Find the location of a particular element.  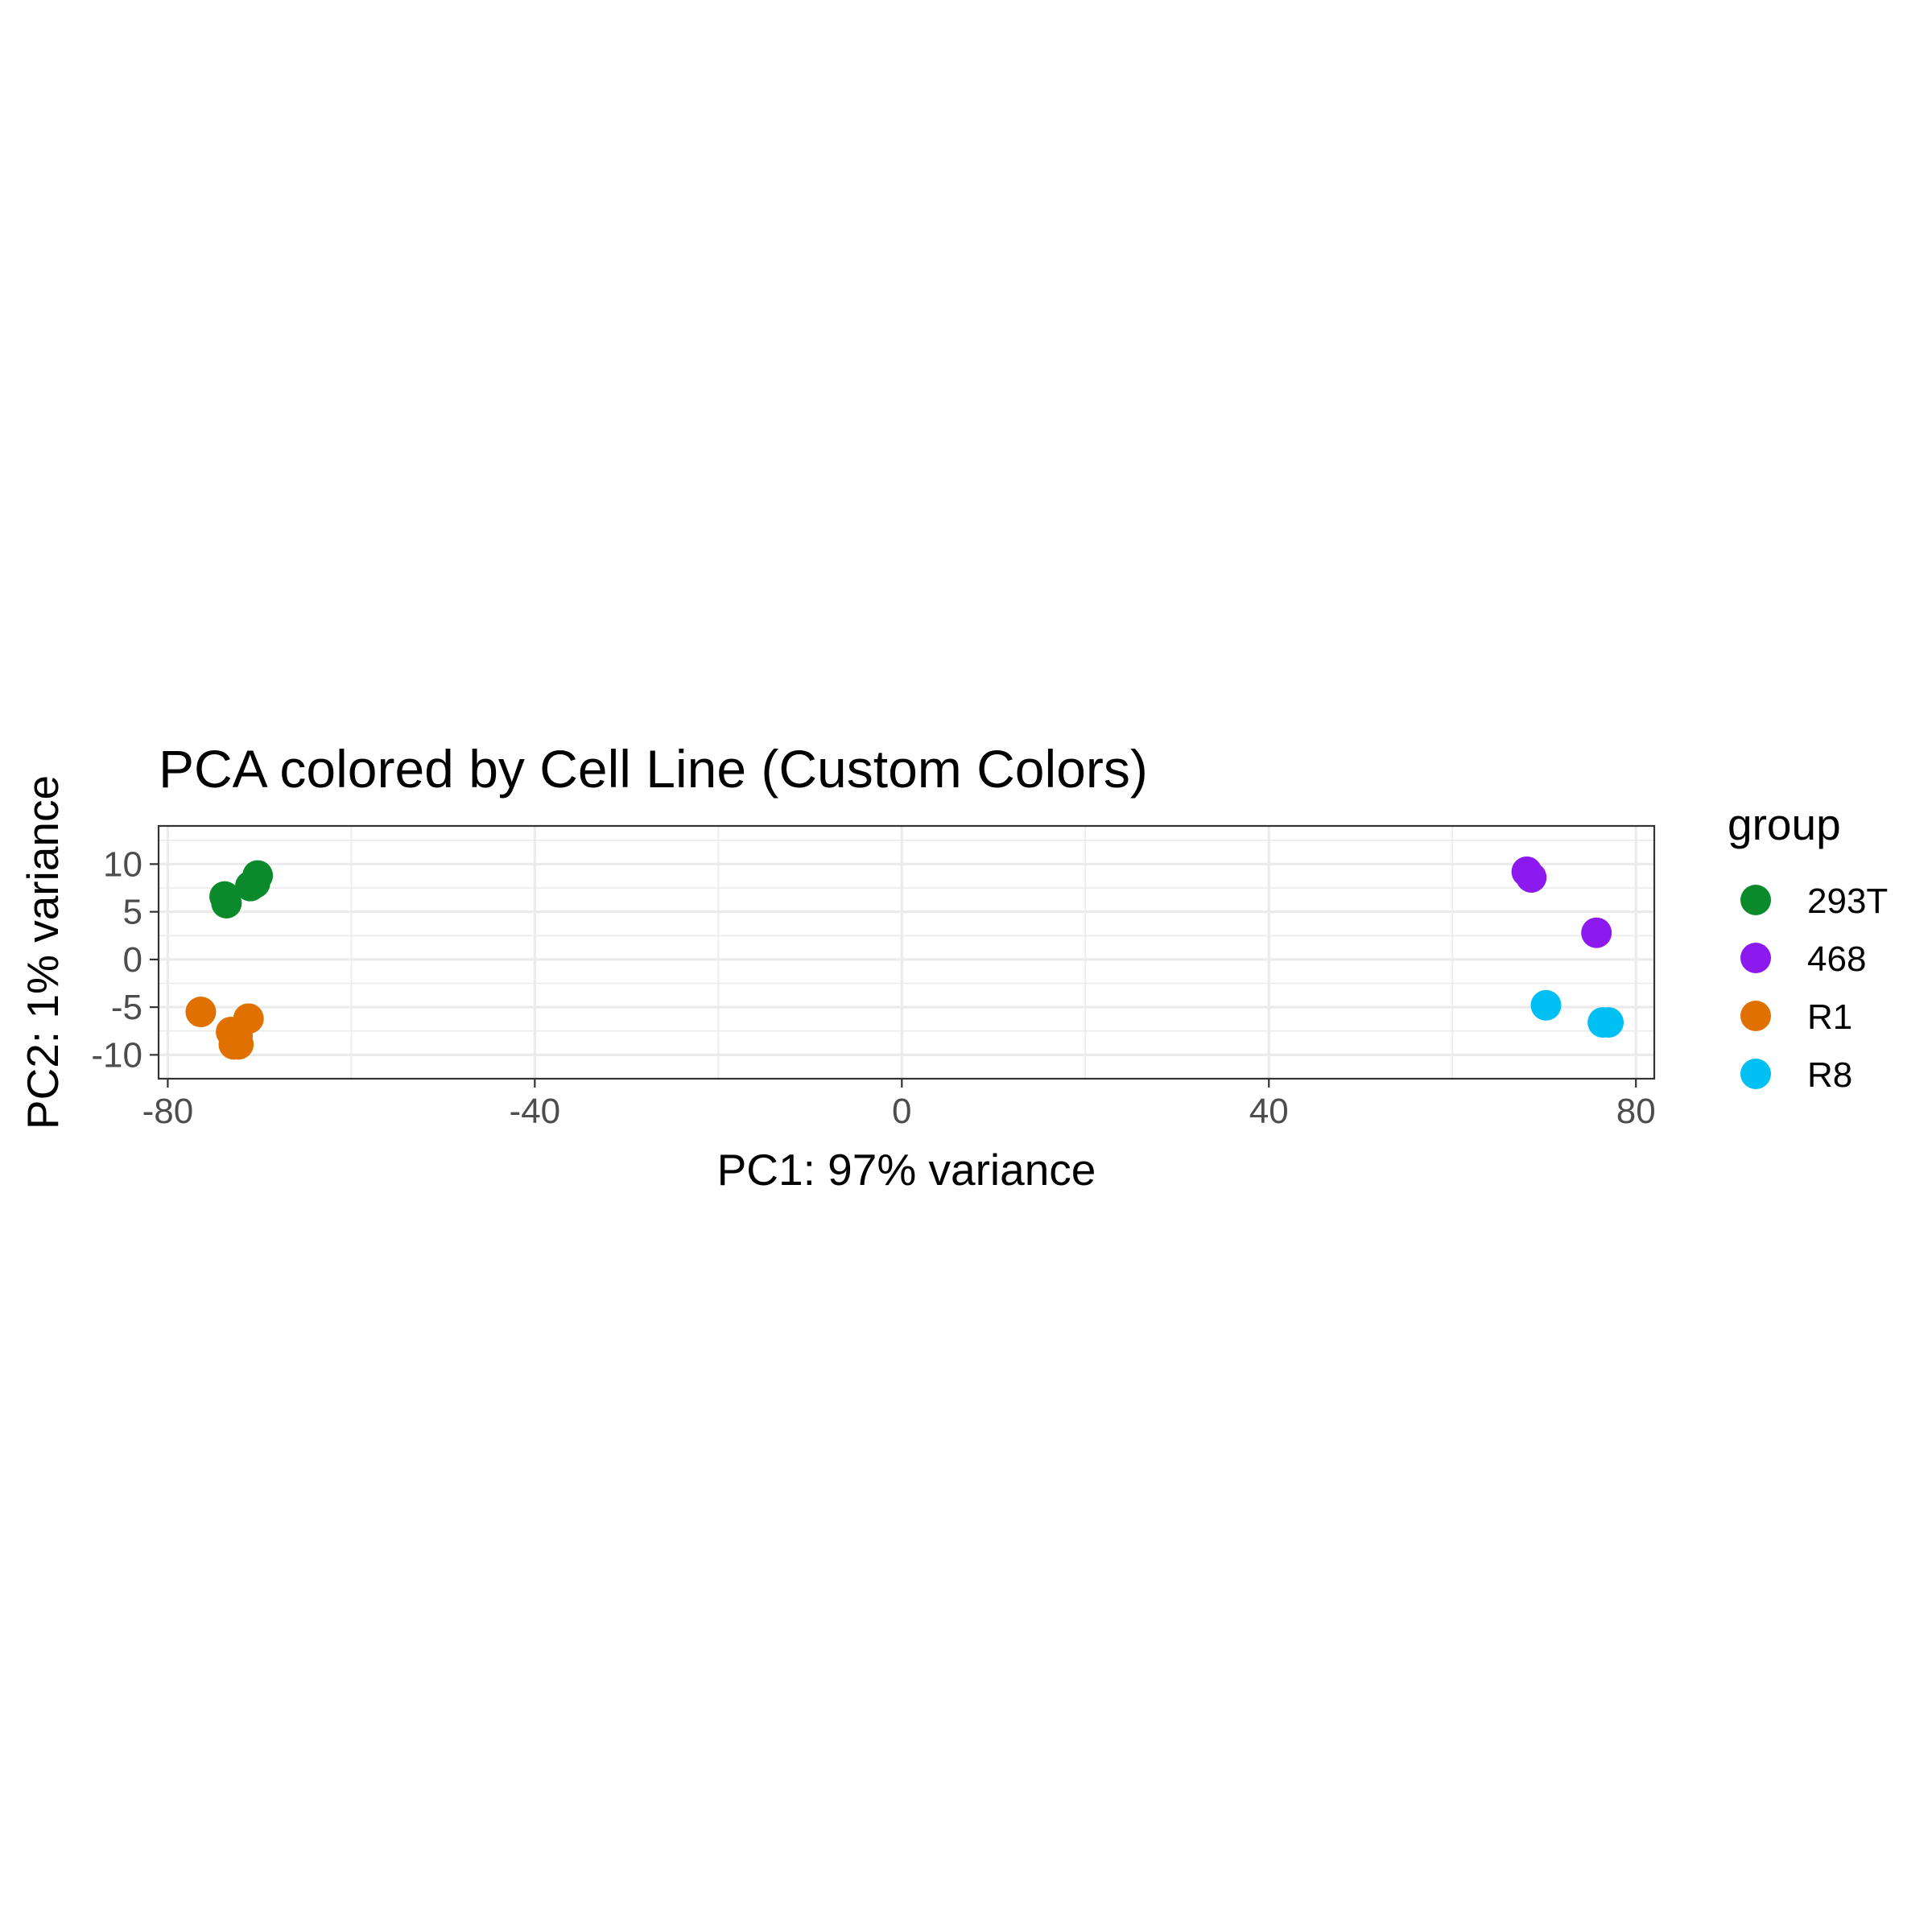

x-tick-label: 0 is located at coordinates (901, 1111).